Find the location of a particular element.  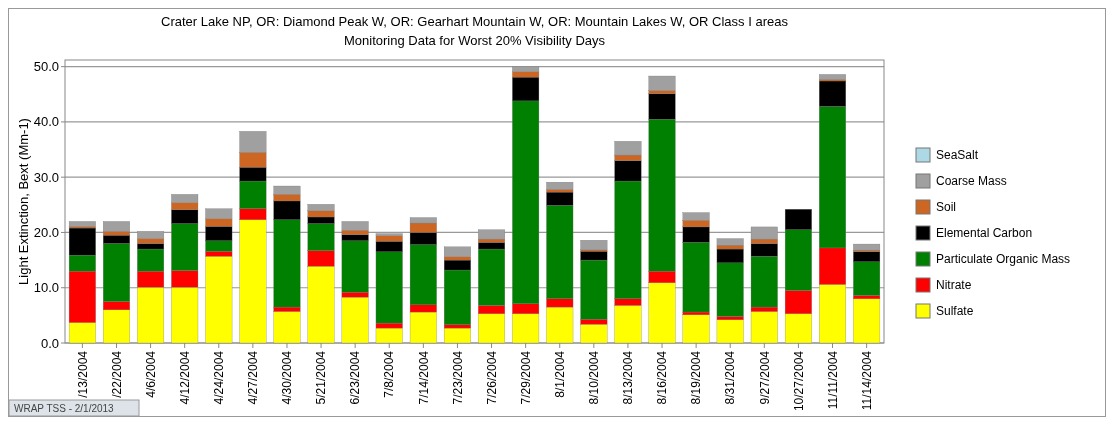

x-tick-label: 8/13/2004 is located at coordinates (628, 377).